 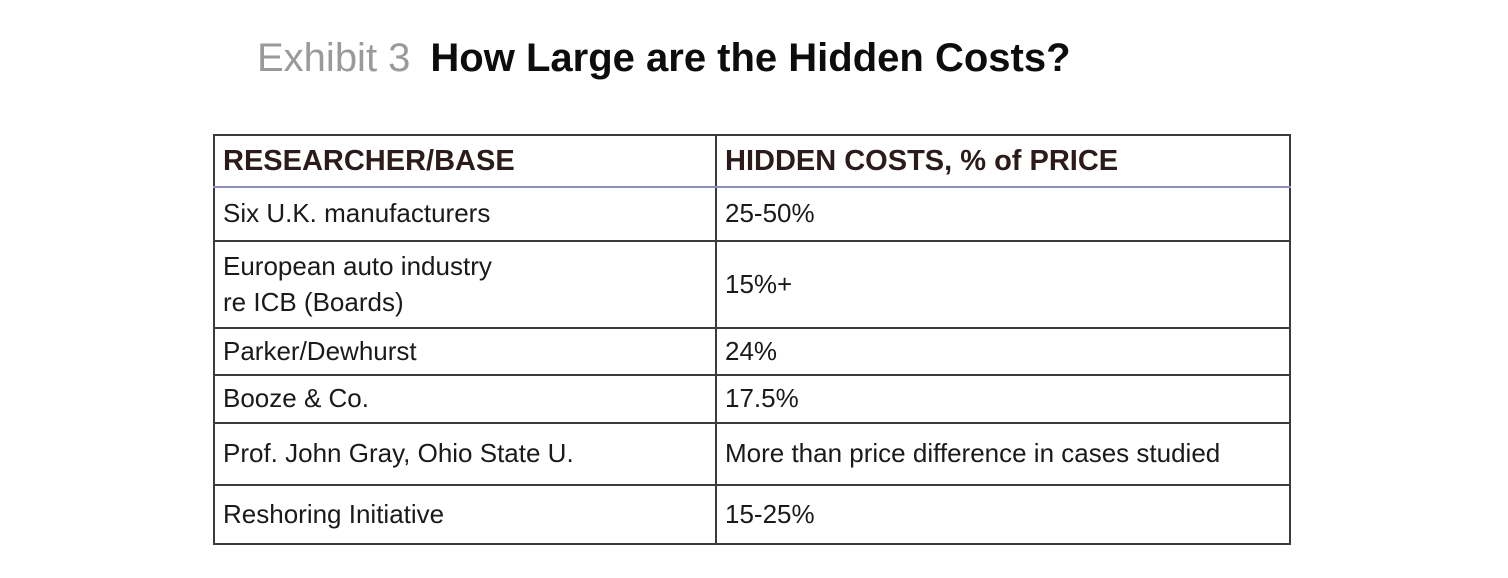 What do you see at coordinates (1003, 161) in the screenshot?
I see `column-header-hidden-costs: HIDDEN COSTS, % of PRICE` at bounding box center [1003, 161].